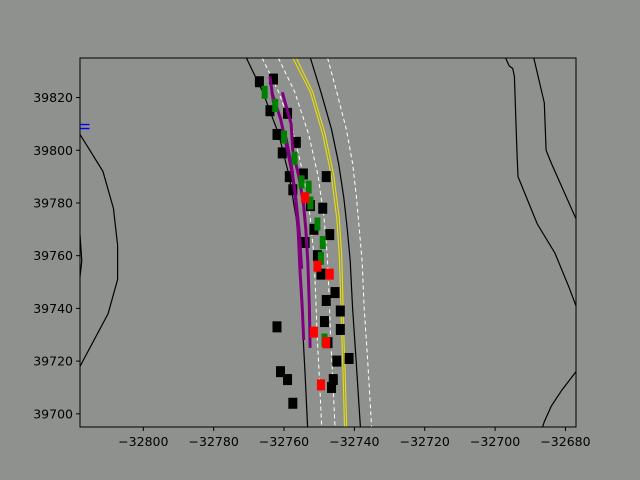  I want to click on y-tick-label: 39760, so click(53, 255).